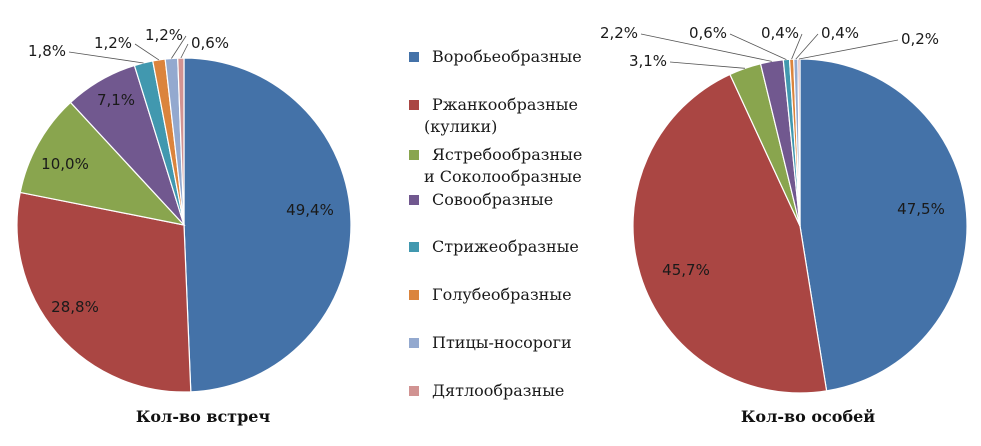 The height and width of the screenshot is (446, 981). What do you see at coordinates (619, 33) in the screenshot?
I see `data-label: 2,2%` at bounding box center [619, 33].